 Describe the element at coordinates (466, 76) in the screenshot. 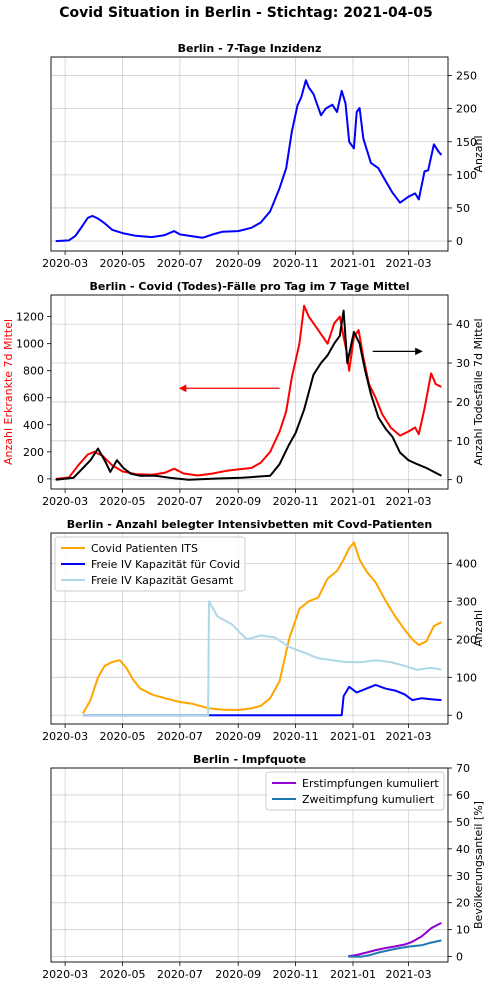

I see `y-tick-label: 250` at that location.